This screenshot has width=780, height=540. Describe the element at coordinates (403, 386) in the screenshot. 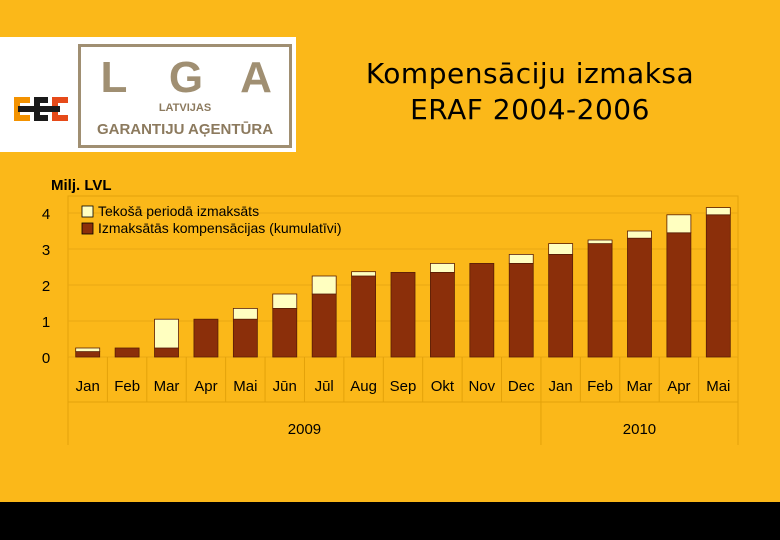

I see `x-tick-label: Sep` at that location.